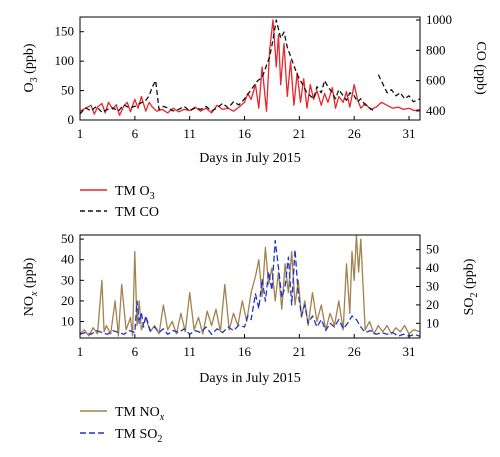 This screenshot has height=457, width=500. What do you see at coordinates (299, 351) in the screenshot?
I see `nox-so2-x-tick-label: 21` at bounding box center [299, 351].